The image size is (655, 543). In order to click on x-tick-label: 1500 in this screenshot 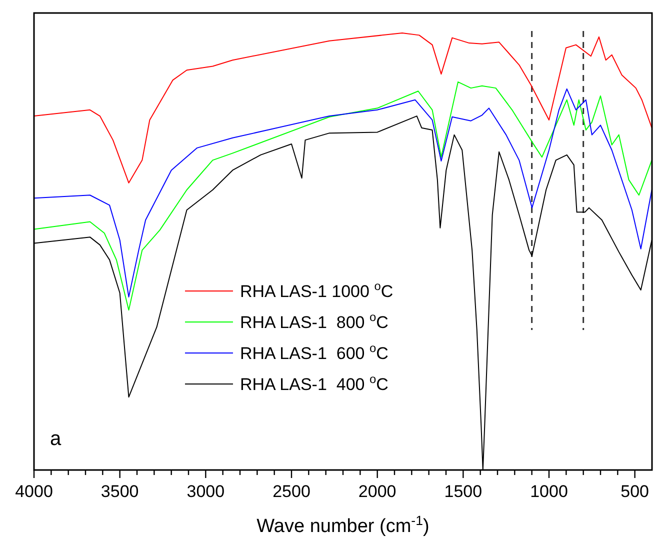, I will do `click(463, 491)`.